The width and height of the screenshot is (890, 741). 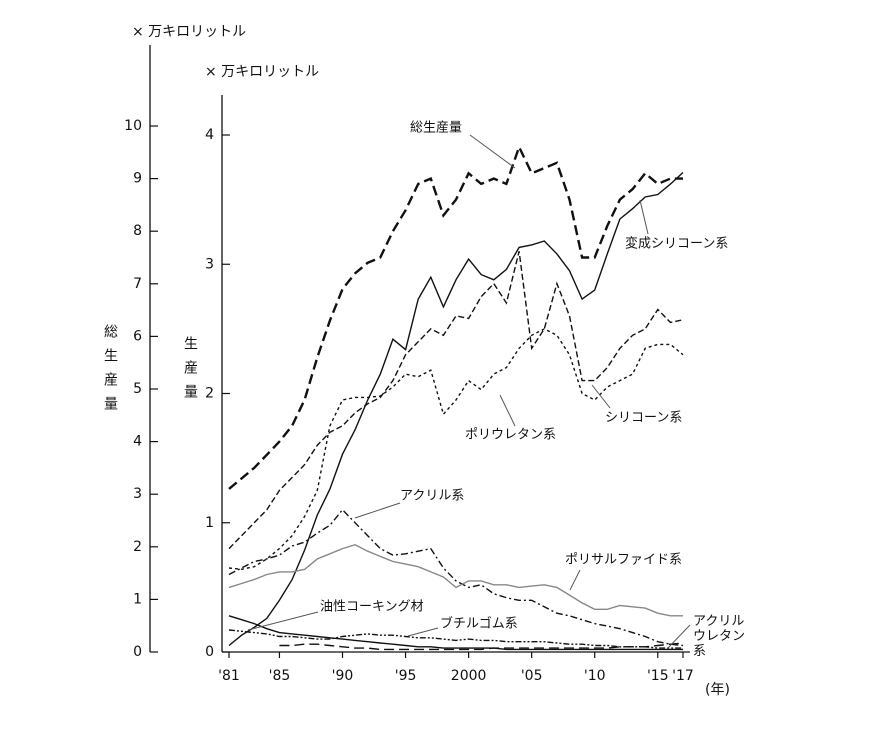 What do you see at coordinates (137, 652) in the screenshot?
I see `y-tick-label: 0` at bounding box center [137, 652].